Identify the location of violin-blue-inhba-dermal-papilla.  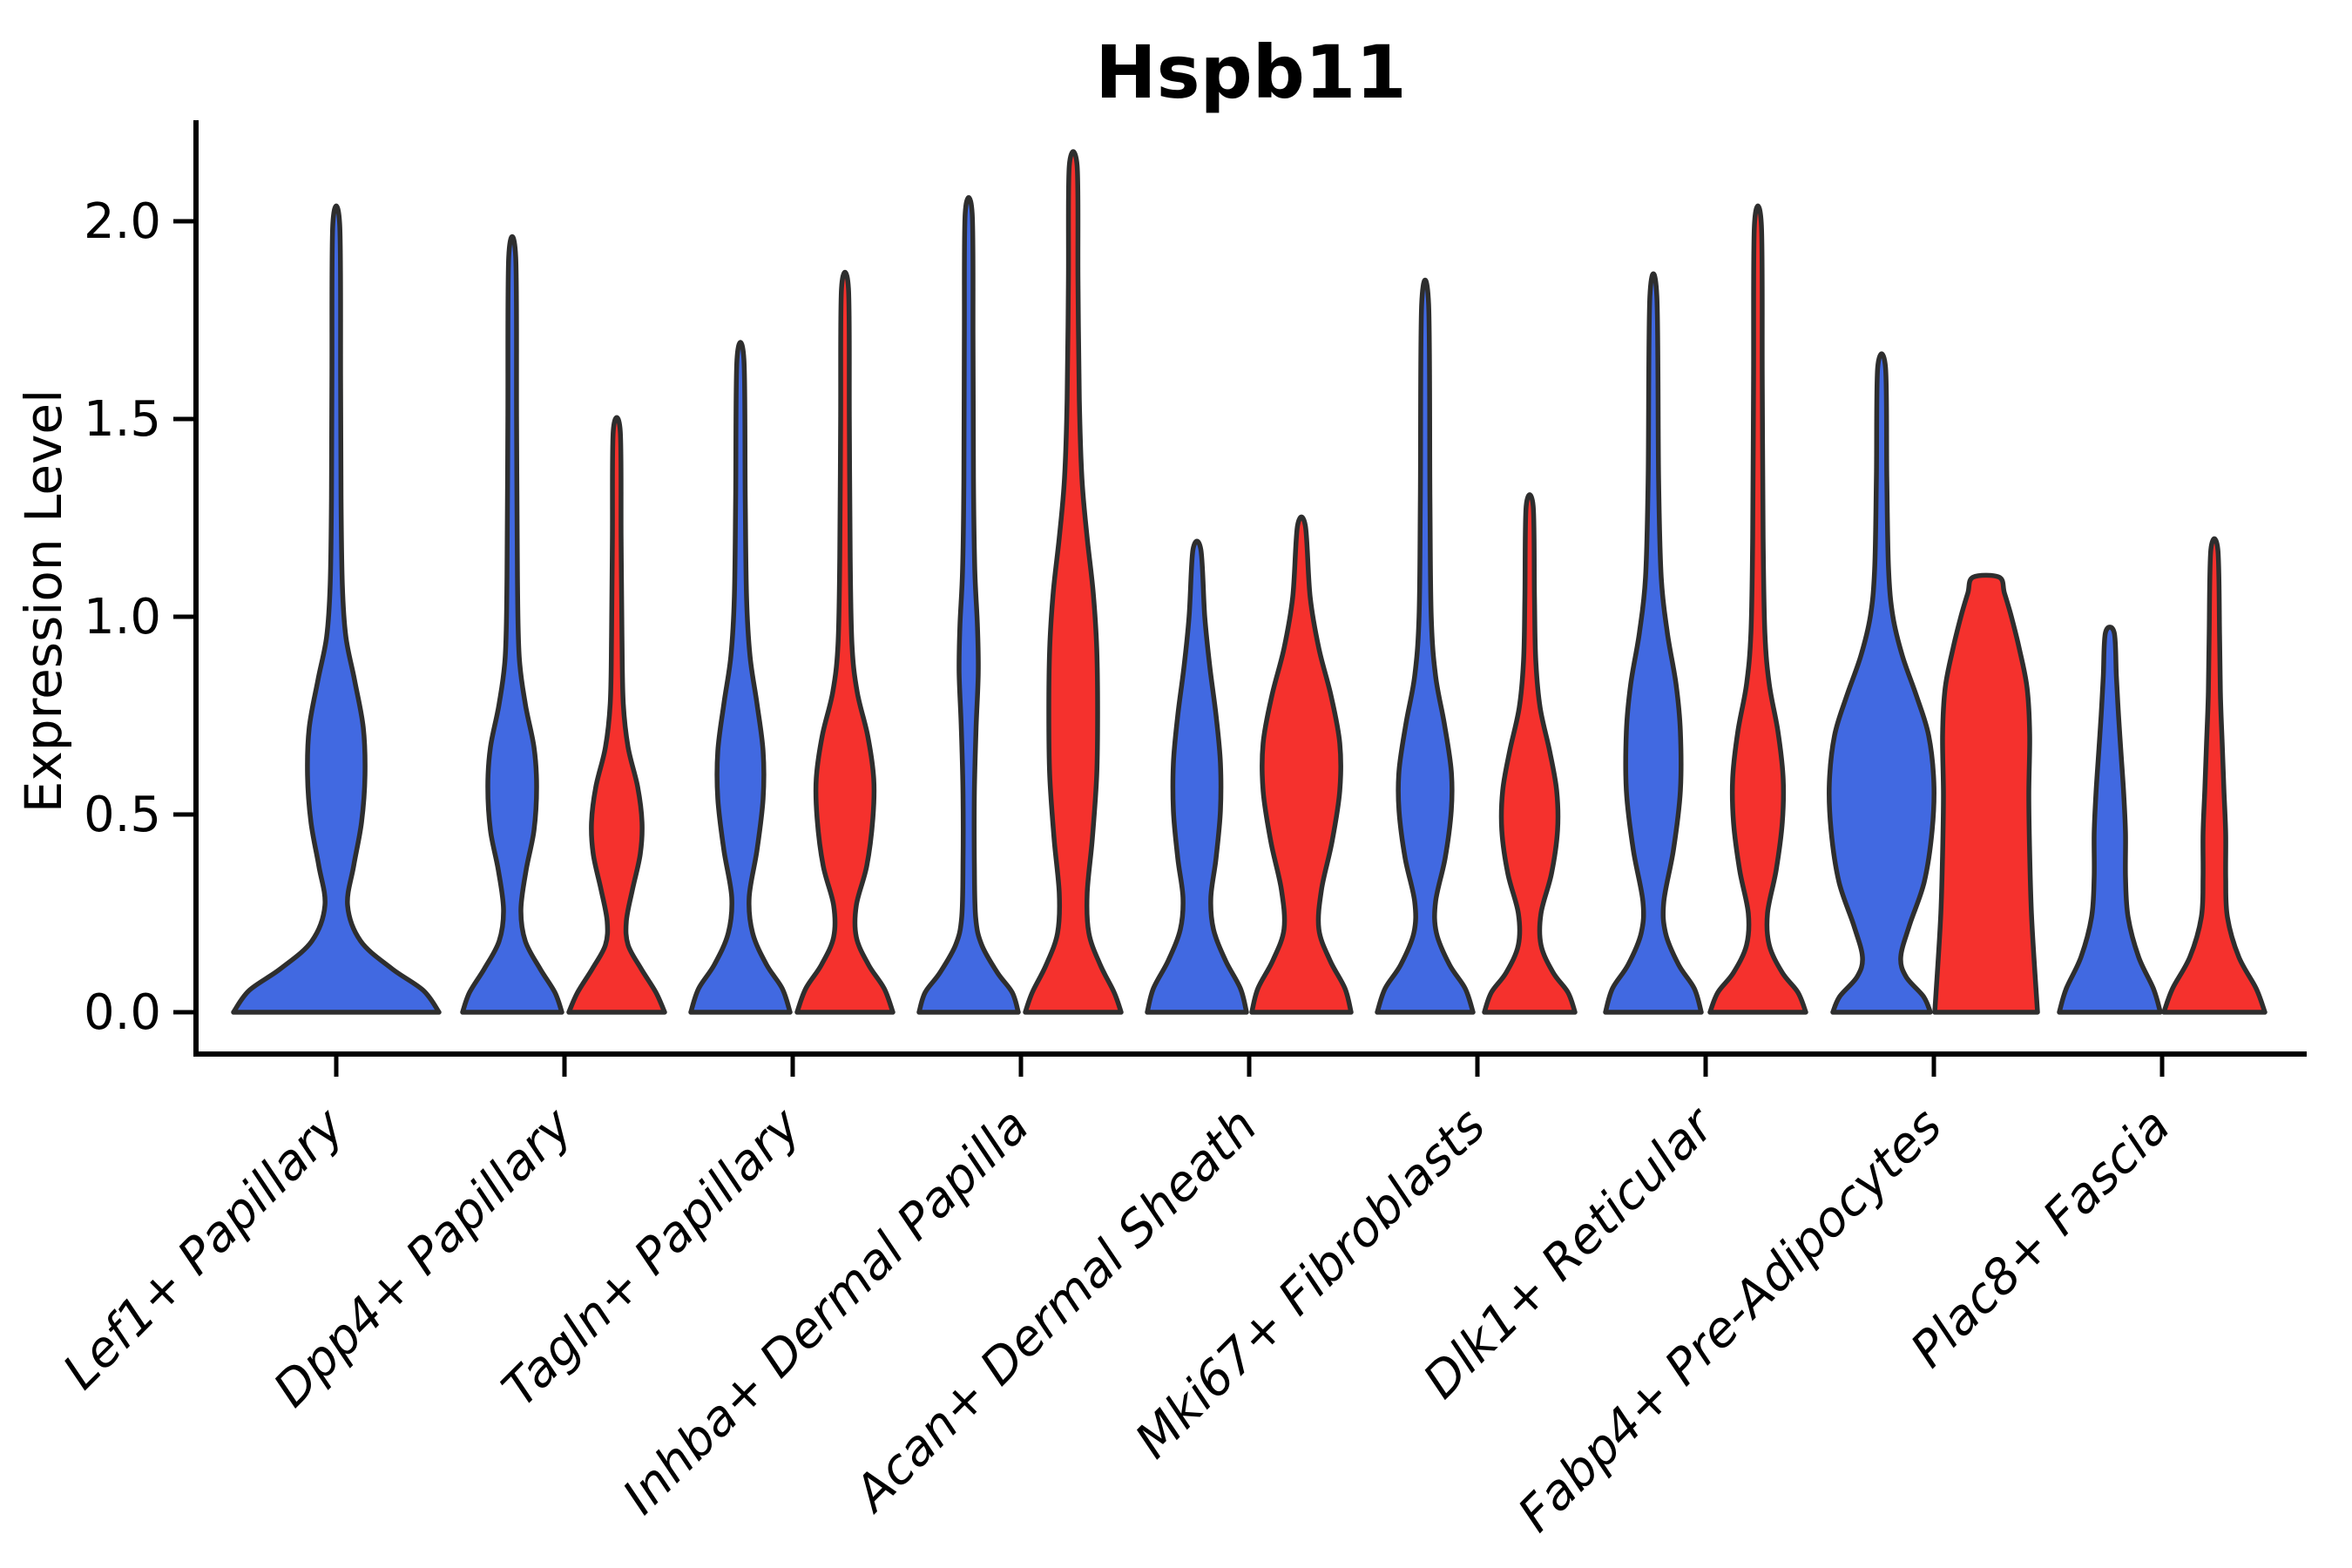
(968, 605).